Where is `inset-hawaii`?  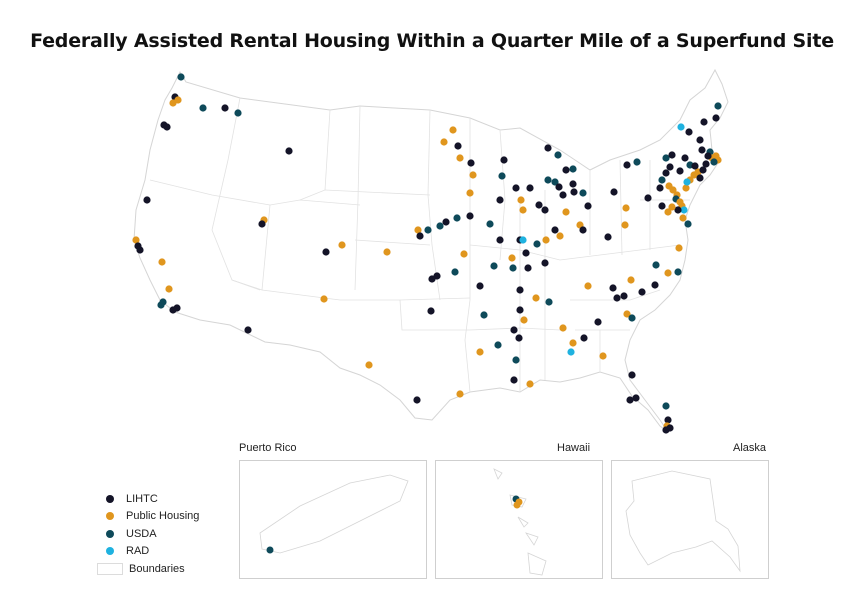 inset-hawaii is located at coordinates (519, 519).